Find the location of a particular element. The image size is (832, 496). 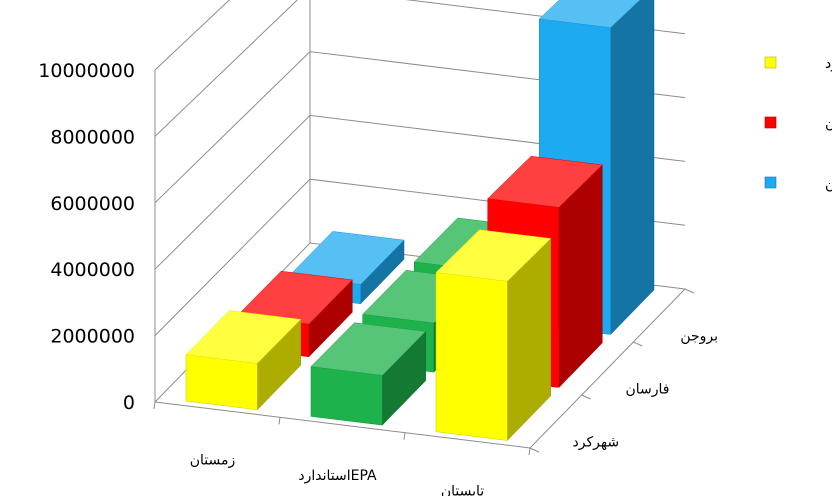

legend: شهرکرد فارسان بروجن is located at coordinates (798, 124).